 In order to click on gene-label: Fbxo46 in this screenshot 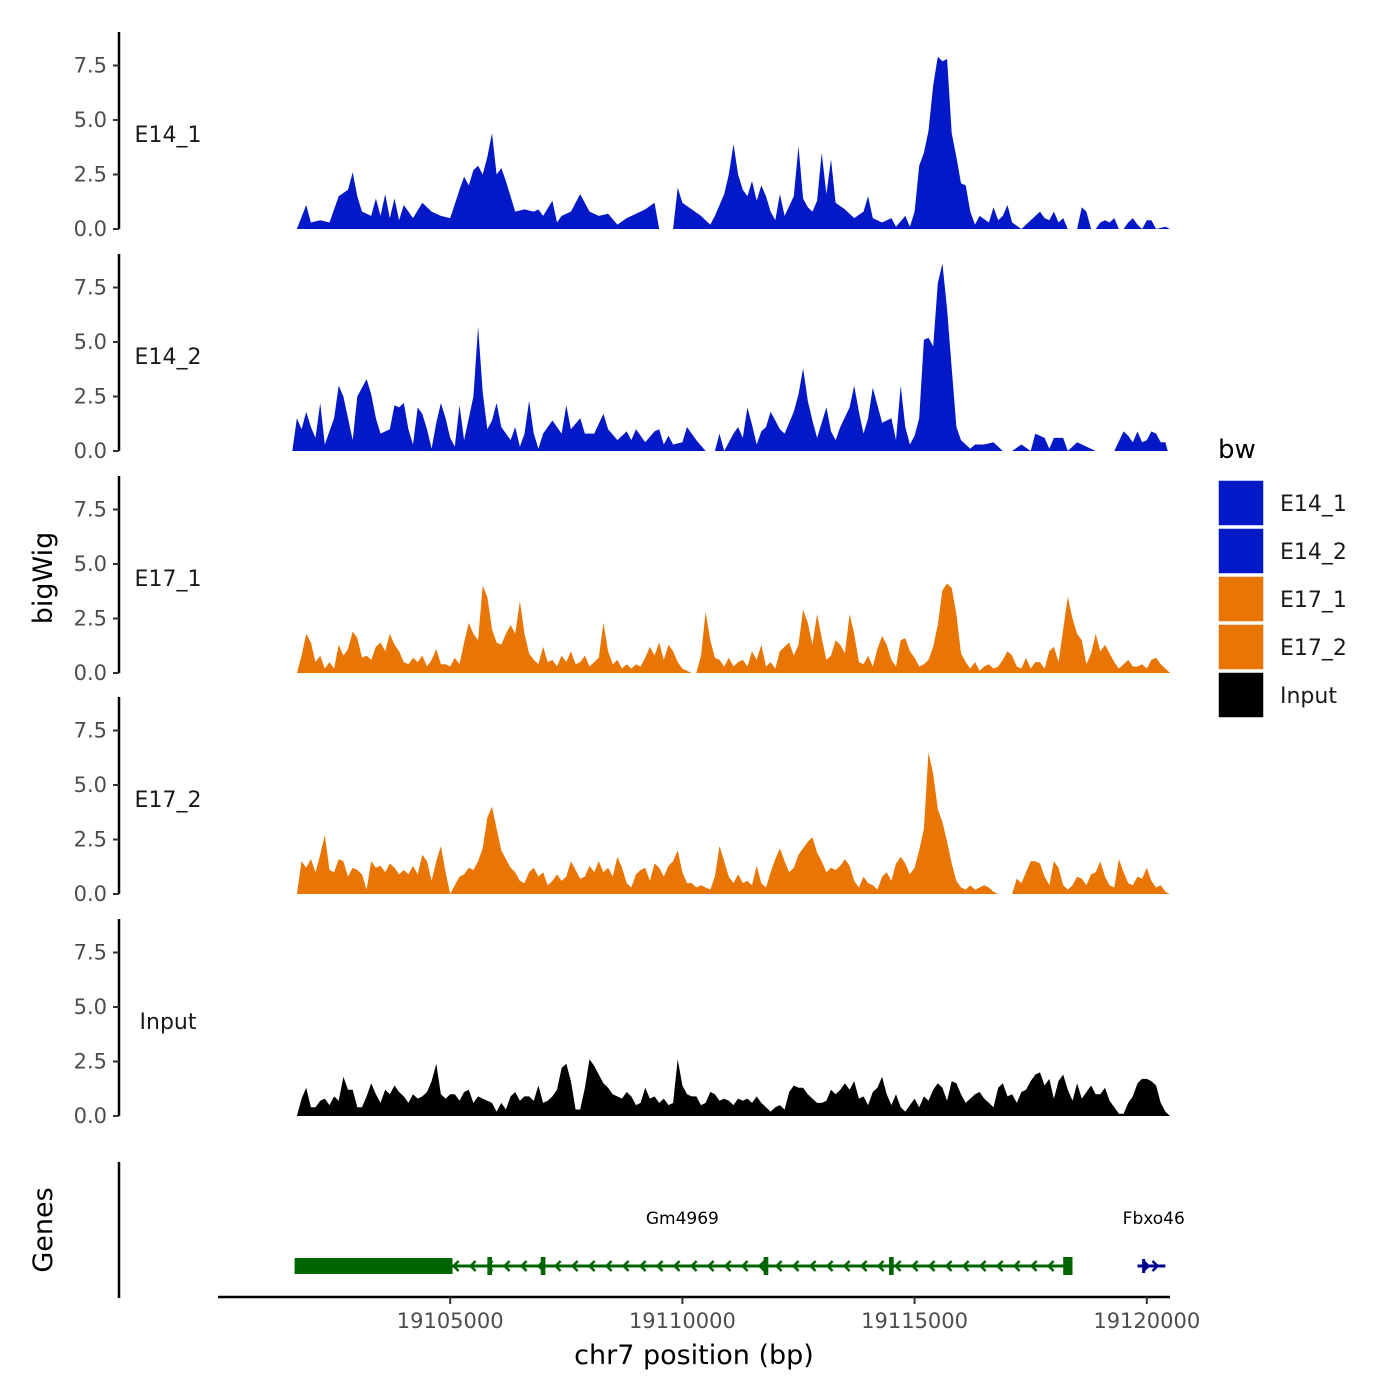, I will do `click(1154, 1219)`.